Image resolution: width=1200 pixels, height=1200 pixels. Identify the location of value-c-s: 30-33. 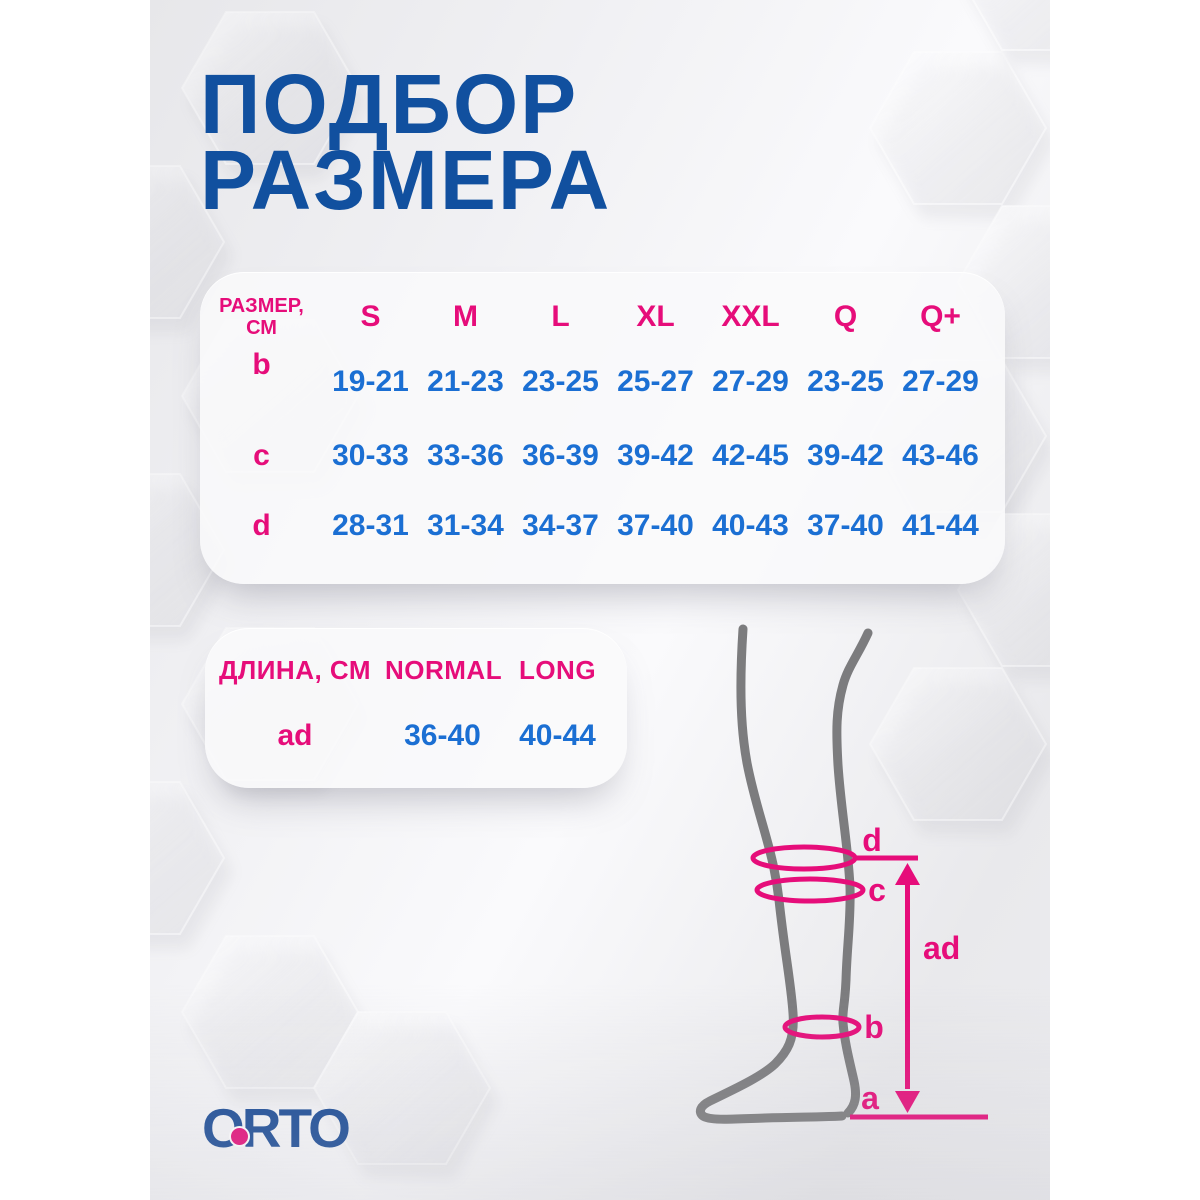
(370, 455).